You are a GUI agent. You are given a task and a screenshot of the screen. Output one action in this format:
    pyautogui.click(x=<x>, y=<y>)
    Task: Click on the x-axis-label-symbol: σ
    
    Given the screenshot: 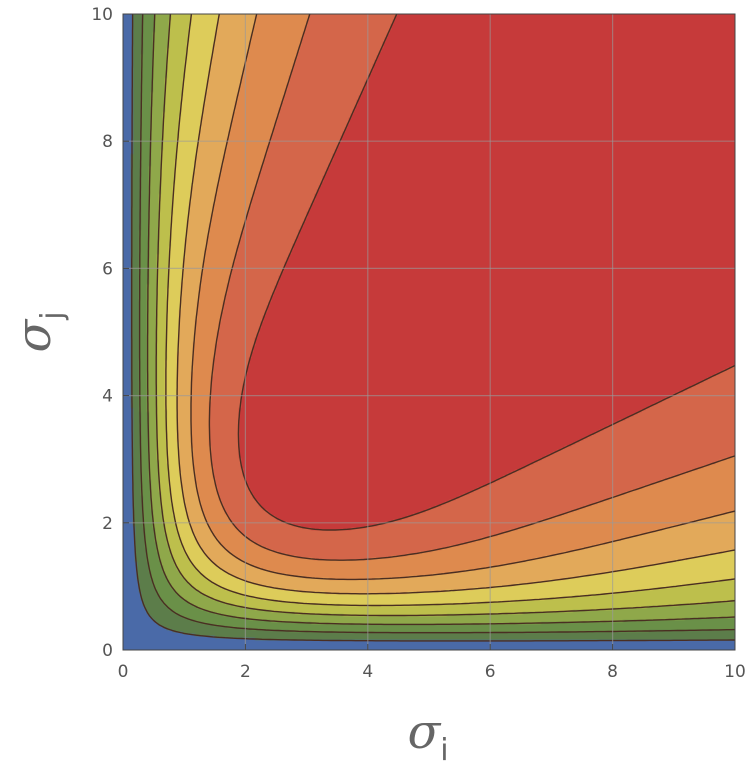 What is the action you would take?
    pyautogui.click(x=424, y=732)
    